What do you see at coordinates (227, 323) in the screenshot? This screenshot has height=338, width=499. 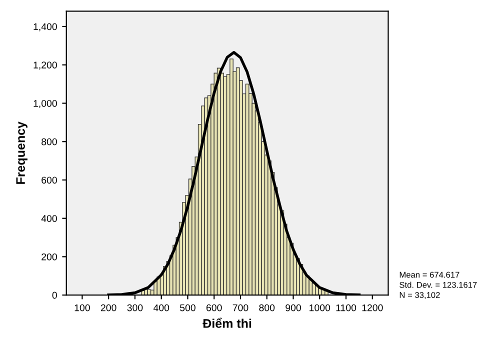 I see `x-axis-title: Điểm thi` at bounding box center [227, 323].